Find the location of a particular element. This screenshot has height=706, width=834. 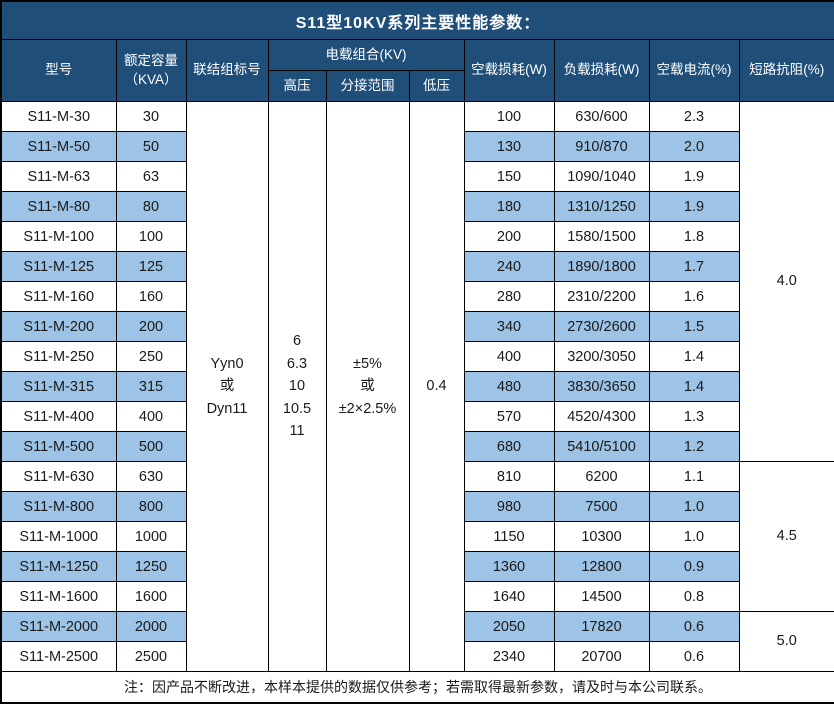

cell-load-loss: 2730/2600 is located at coordinates (601, 326).